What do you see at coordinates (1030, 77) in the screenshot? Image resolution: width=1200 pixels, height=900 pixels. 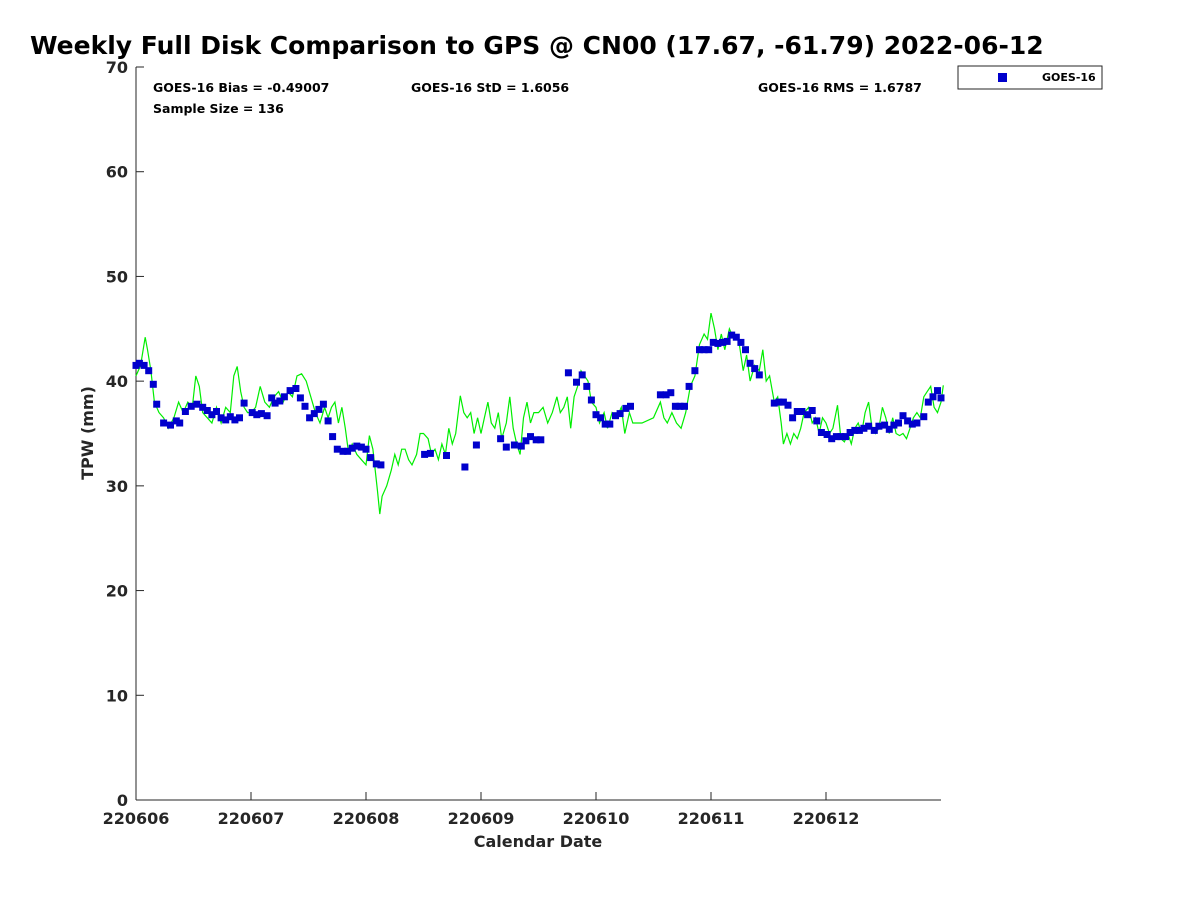 I see `legend-box` at bounding box center [1030, 77].